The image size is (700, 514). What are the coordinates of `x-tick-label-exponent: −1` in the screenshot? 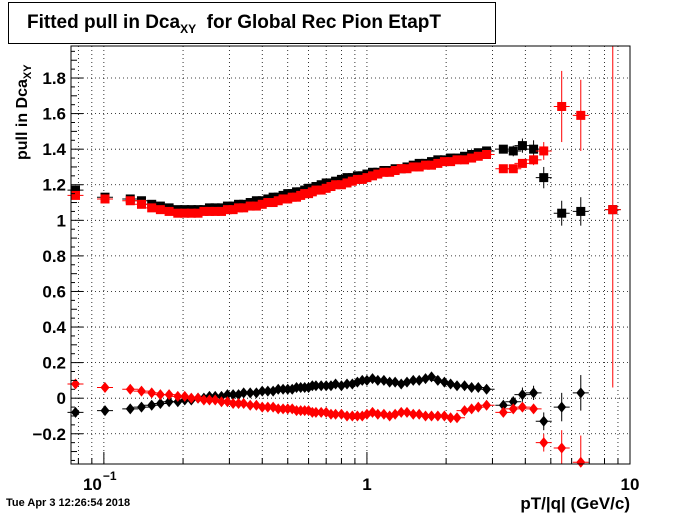 It's located at (110, 476).